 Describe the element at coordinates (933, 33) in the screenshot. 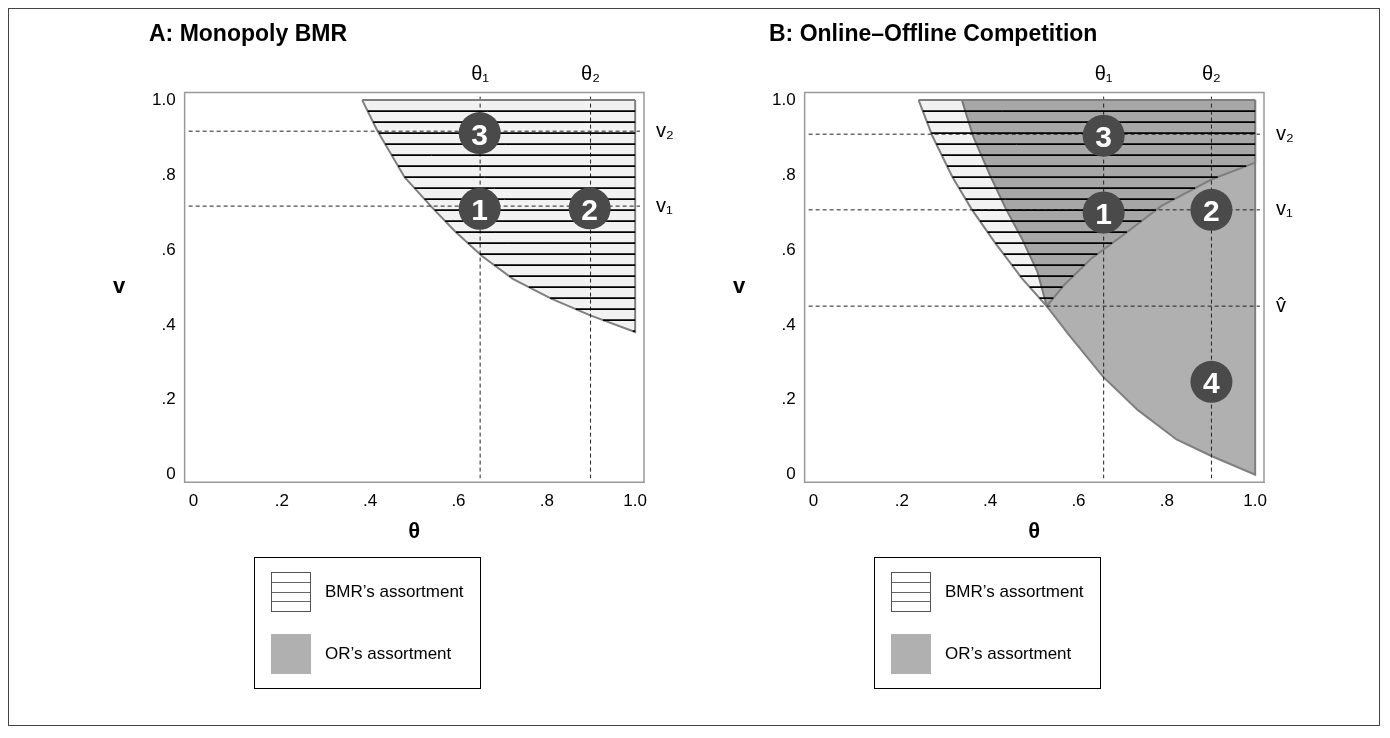

I see `chart-title: B: Online–Offline Competition` at that location.